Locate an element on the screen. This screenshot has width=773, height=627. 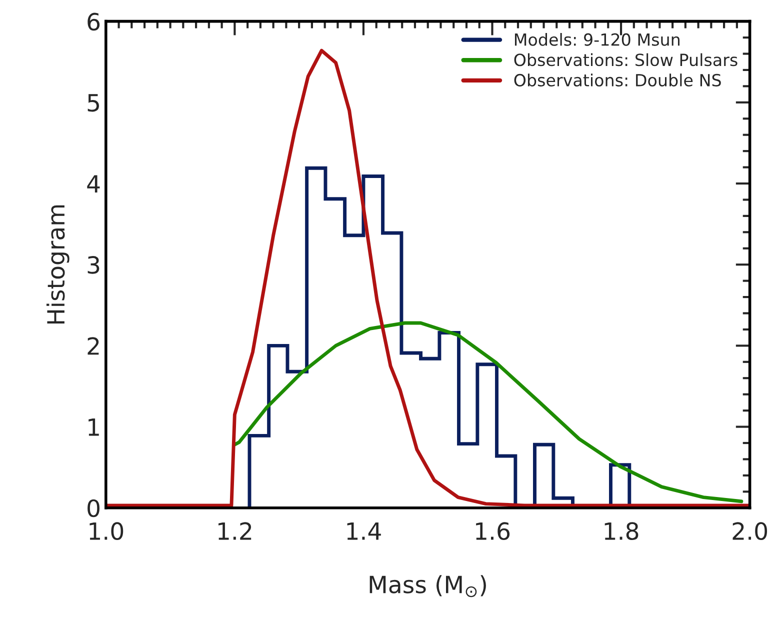
x-tick-label: 1.4 is located at coordinates (364, 531).